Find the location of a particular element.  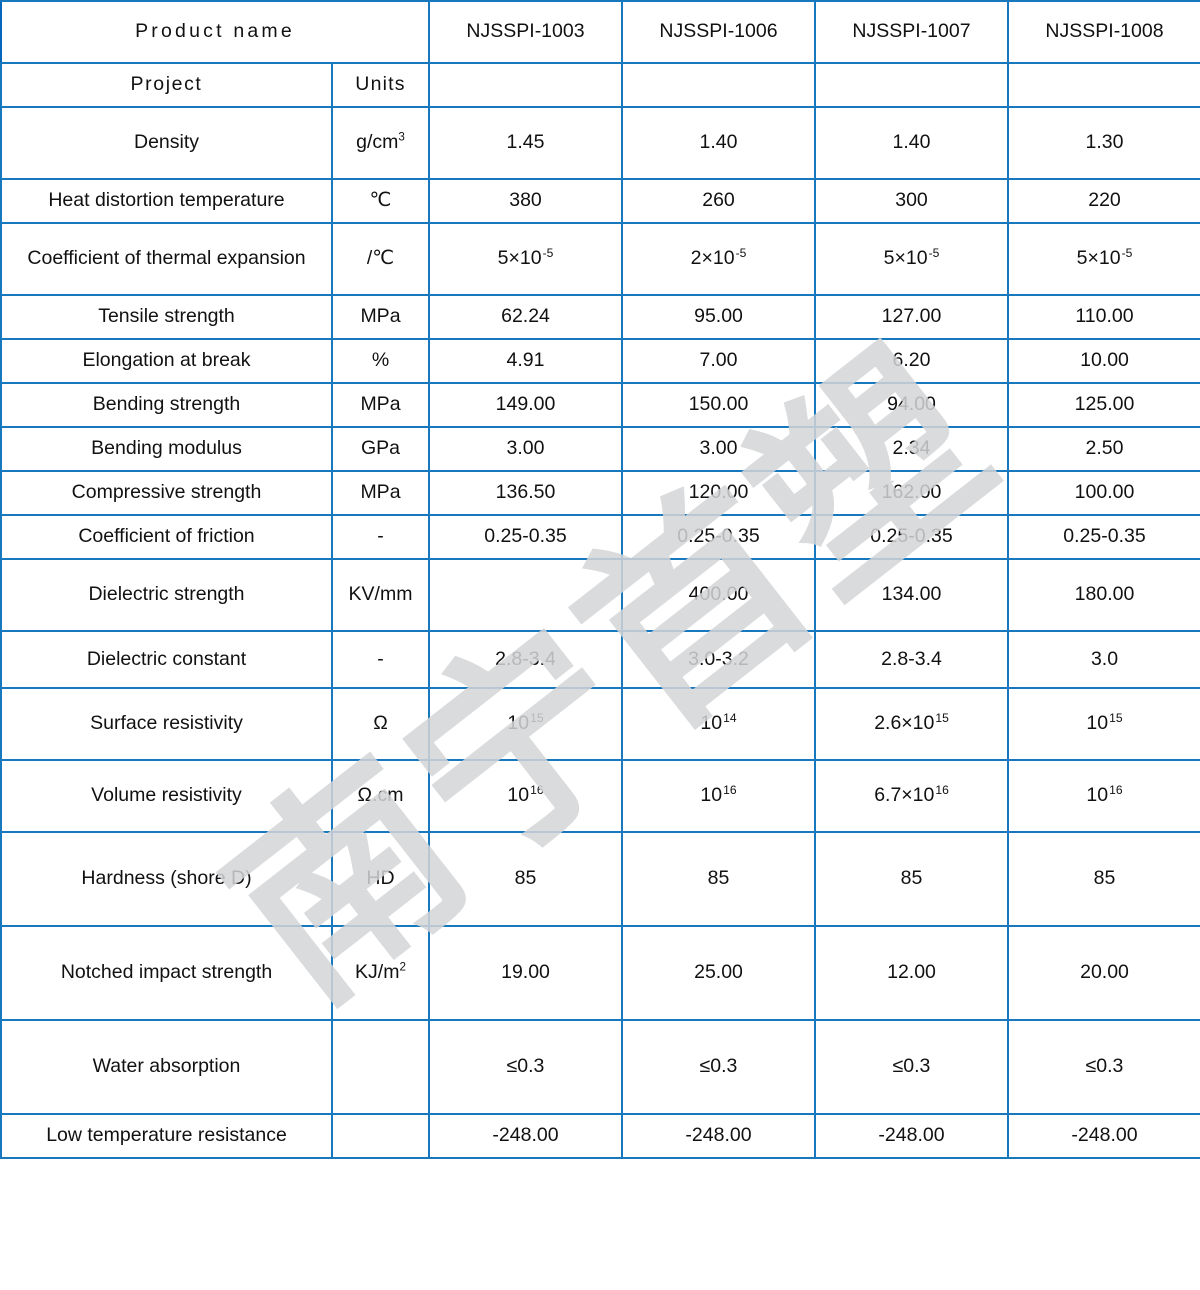

cell-units: % is located at coordinates (380, 361).